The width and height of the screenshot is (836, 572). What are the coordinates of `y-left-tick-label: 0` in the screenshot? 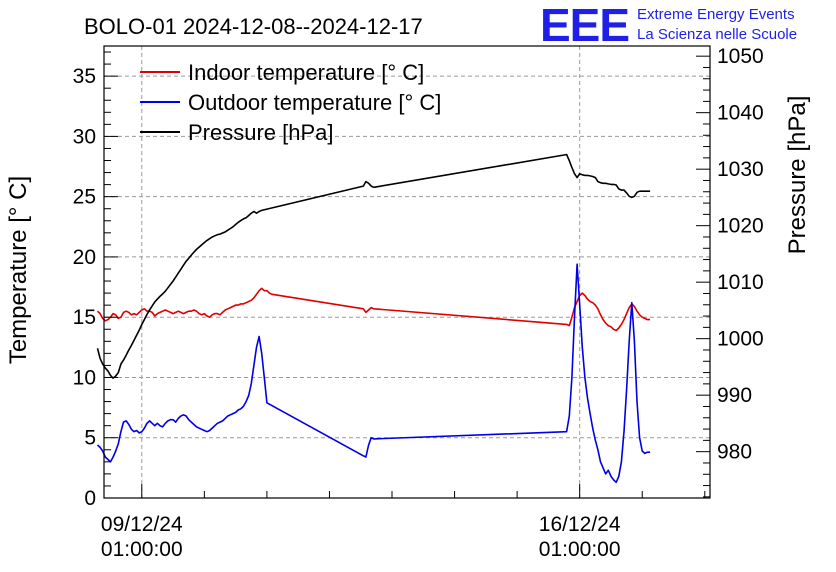 It's located at (90, 498).